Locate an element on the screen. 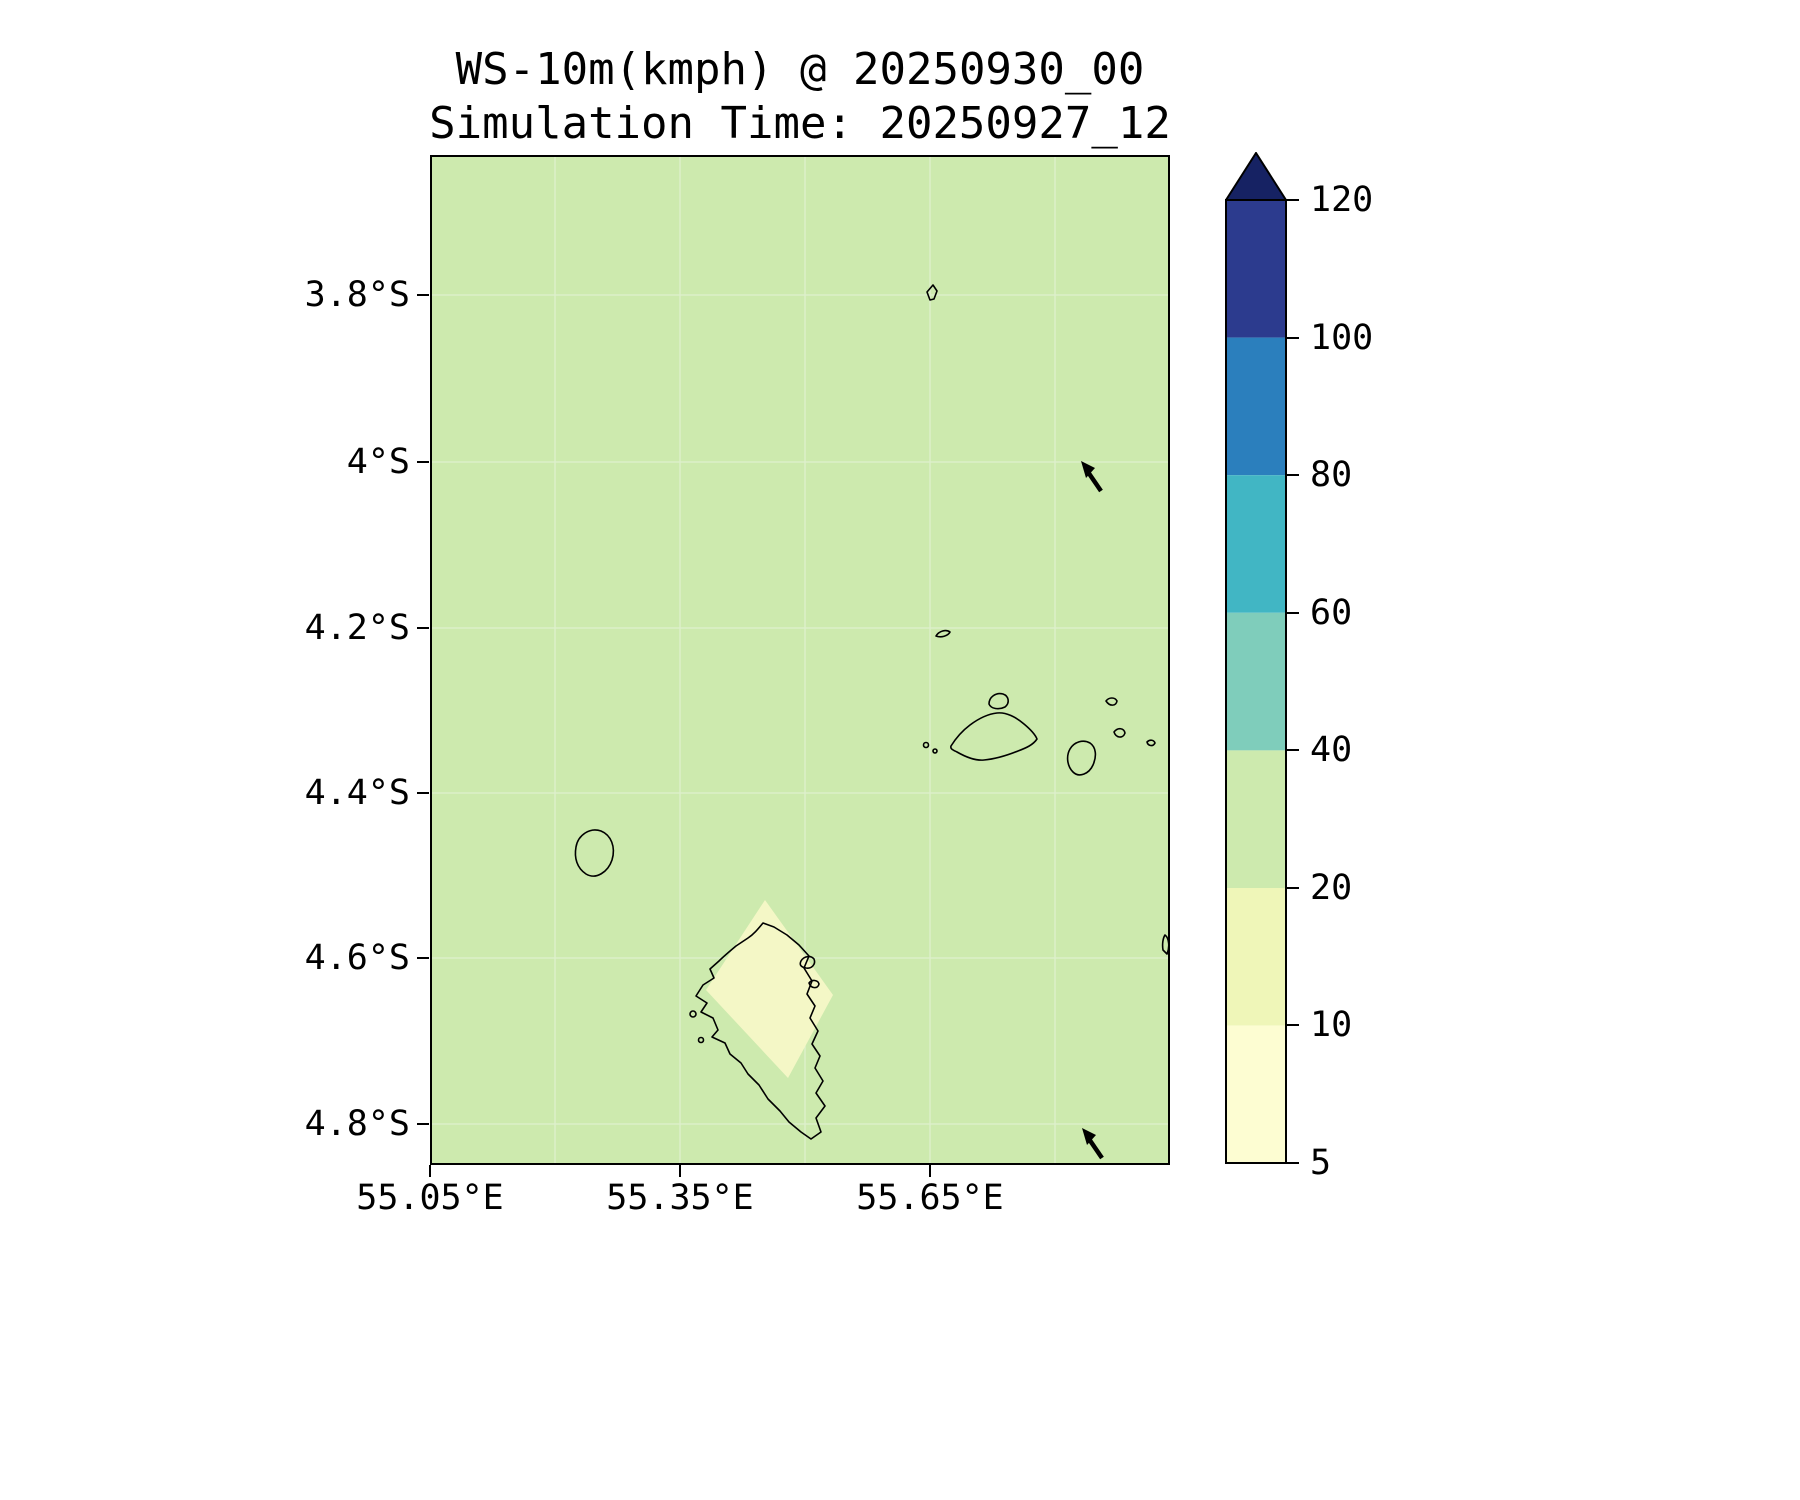  colorbar-tick-label: 40 is located at coordinates (1331, 750).